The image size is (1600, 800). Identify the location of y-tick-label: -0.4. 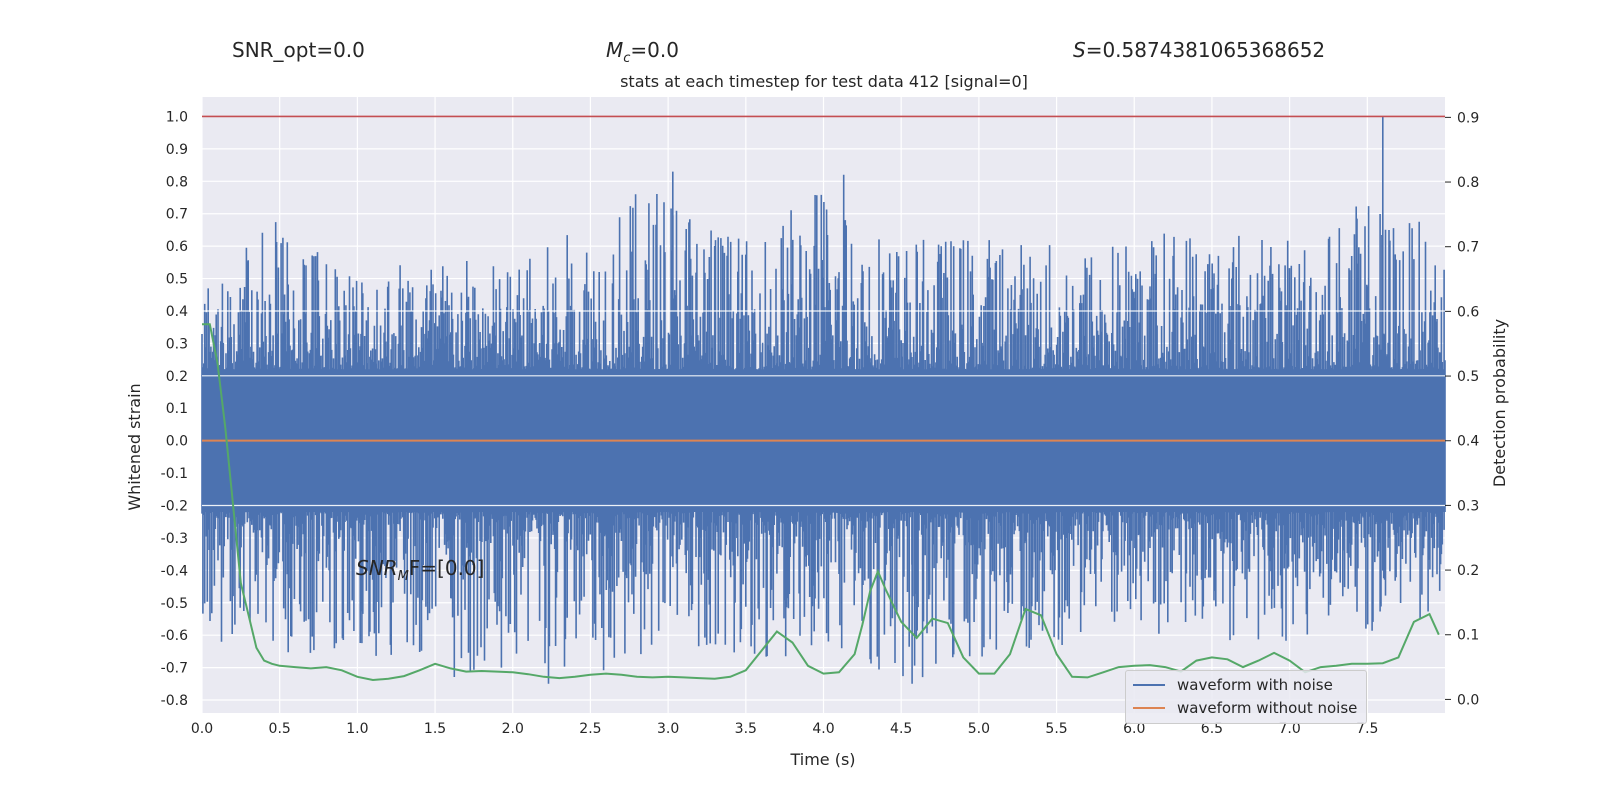
(174, 571).